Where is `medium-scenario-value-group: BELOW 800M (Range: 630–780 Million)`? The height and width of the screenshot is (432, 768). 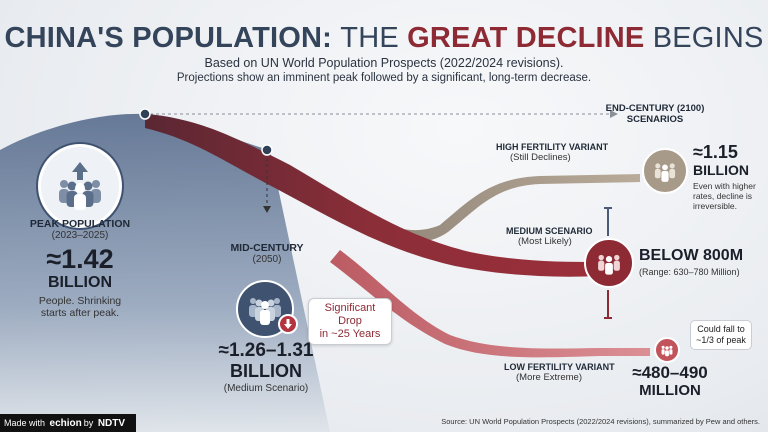
medium-scenario-value-group: BELOW 800M (Range: 630–780 Million) is located at coordinates (703, 262).